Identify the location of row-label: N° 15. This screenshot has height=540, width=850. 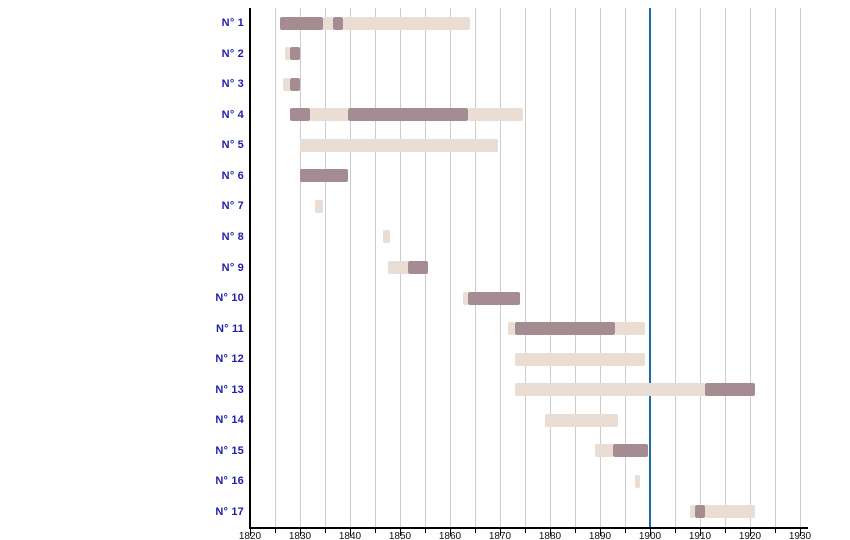
(229, 450).